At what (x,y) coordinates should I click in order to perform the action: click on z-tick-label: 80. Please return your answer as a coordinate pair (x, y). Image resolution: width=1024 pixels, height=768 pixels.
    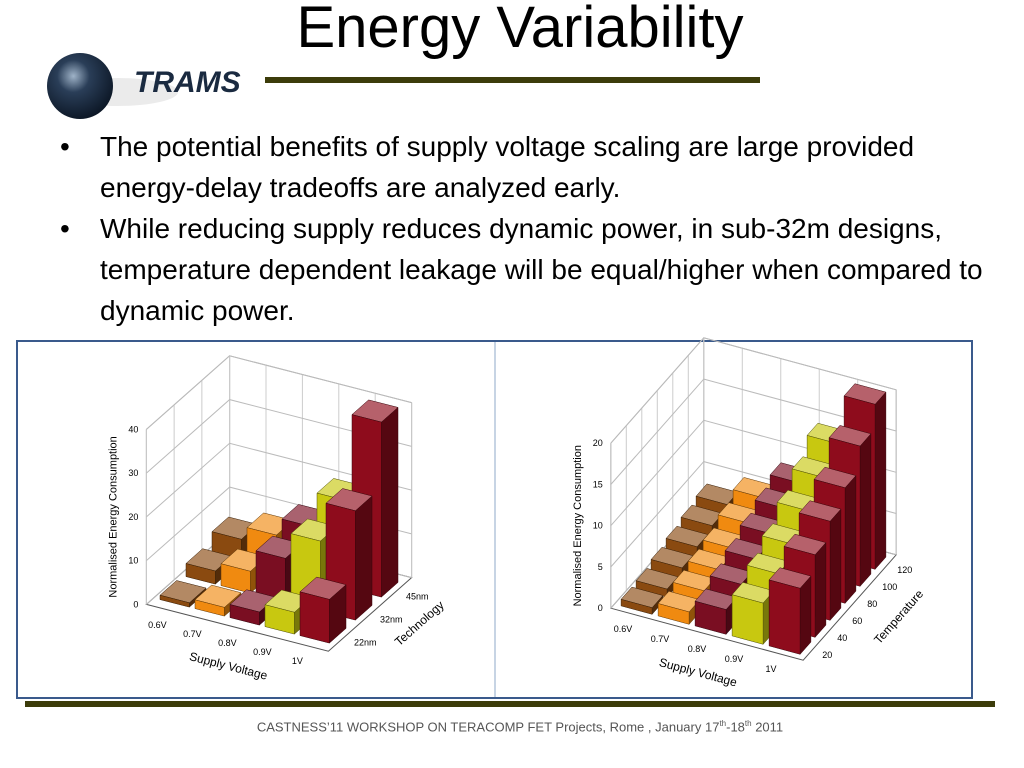
    Looking at the image, I should click on (872, 604).